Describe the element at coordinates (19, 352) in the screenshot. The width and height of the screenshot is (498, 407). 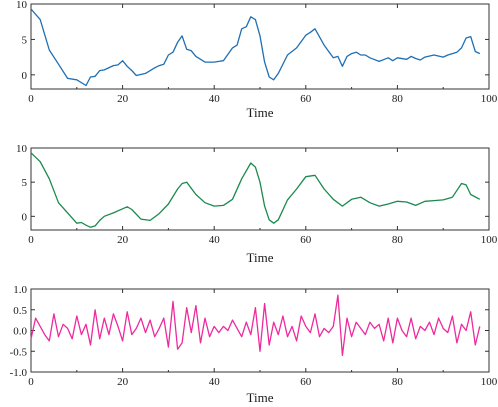
I see `y-tick-label: -0.5` at that location.